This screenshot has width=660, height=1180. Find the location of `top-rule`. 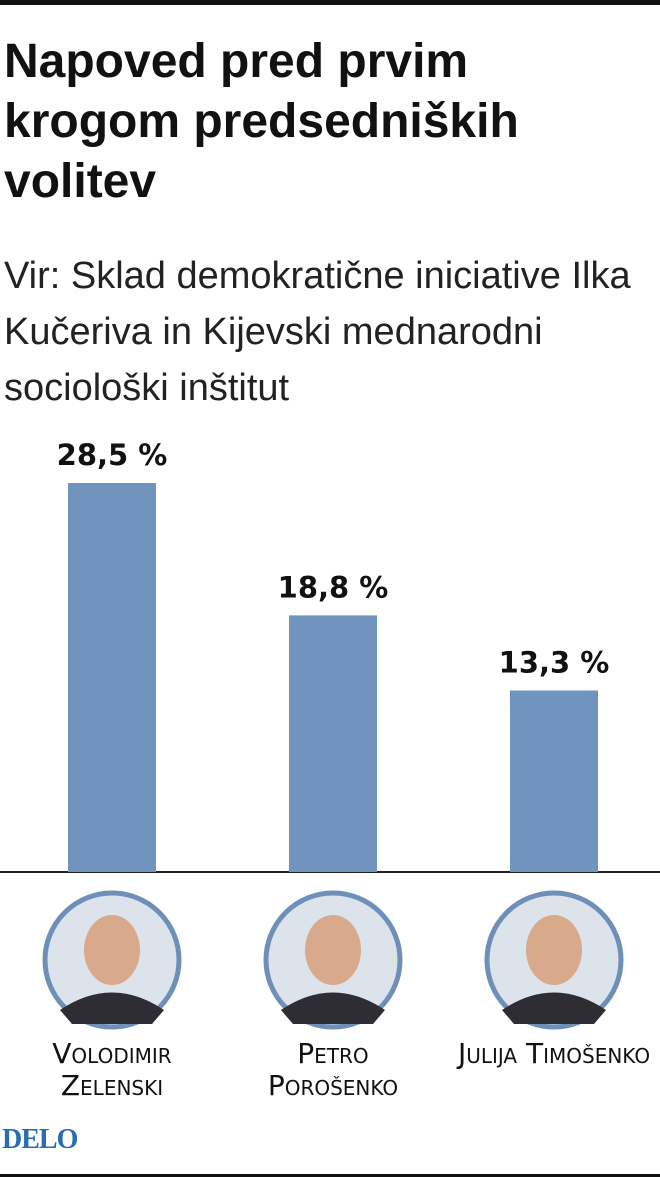

top-rule is located at coordinates (330, 2).